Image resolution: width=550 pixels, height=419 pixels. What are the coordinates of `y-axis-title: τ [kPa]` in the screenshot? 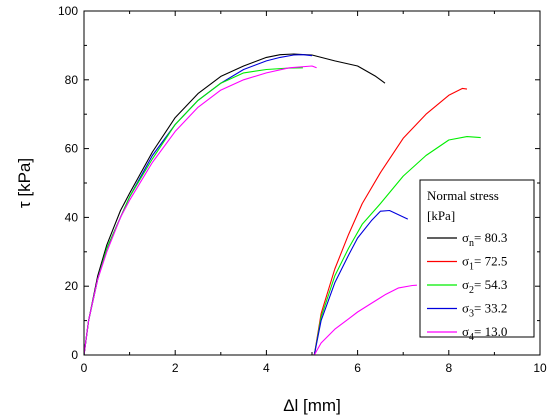 It's located at (24, 183).